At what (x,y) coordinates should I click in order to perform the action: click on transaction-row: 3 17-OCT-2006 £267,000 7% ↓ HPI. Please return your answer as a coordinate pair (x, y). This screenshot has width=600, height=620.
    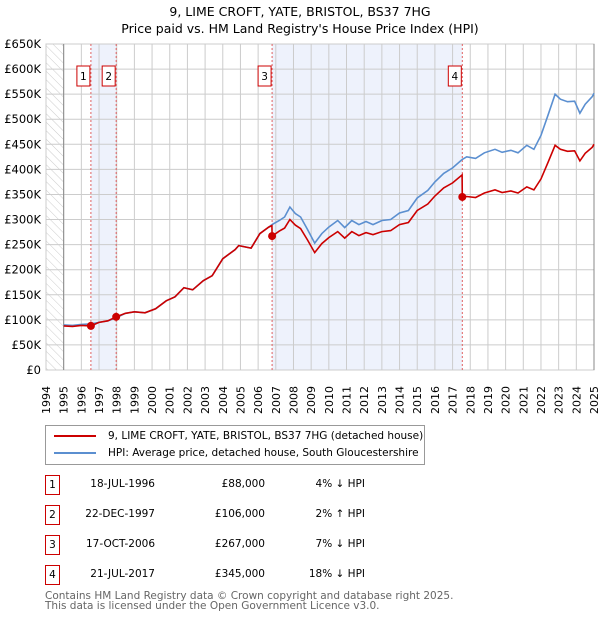
    Looking at the image, I should click on (245, 545).